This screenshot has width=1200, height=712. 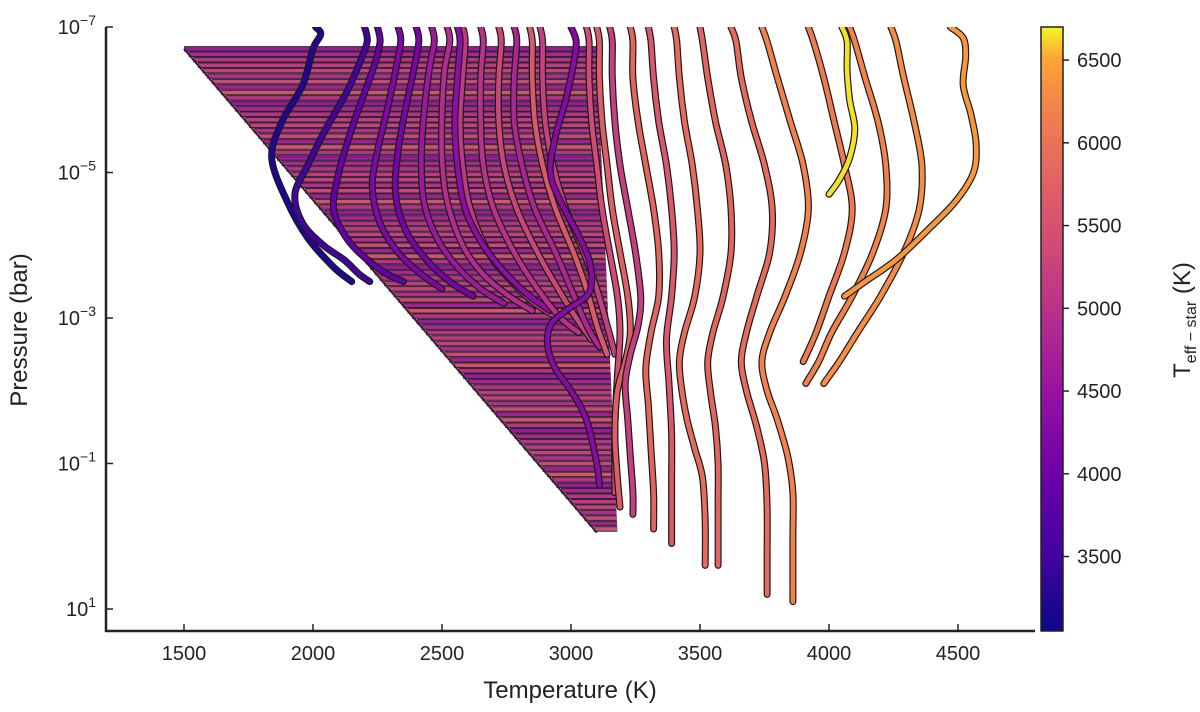 What do you see at coordinates (77, 462) in the screenshot?
I see `y-tick-label: 10⁻¹` at bounding box center [77, 462].